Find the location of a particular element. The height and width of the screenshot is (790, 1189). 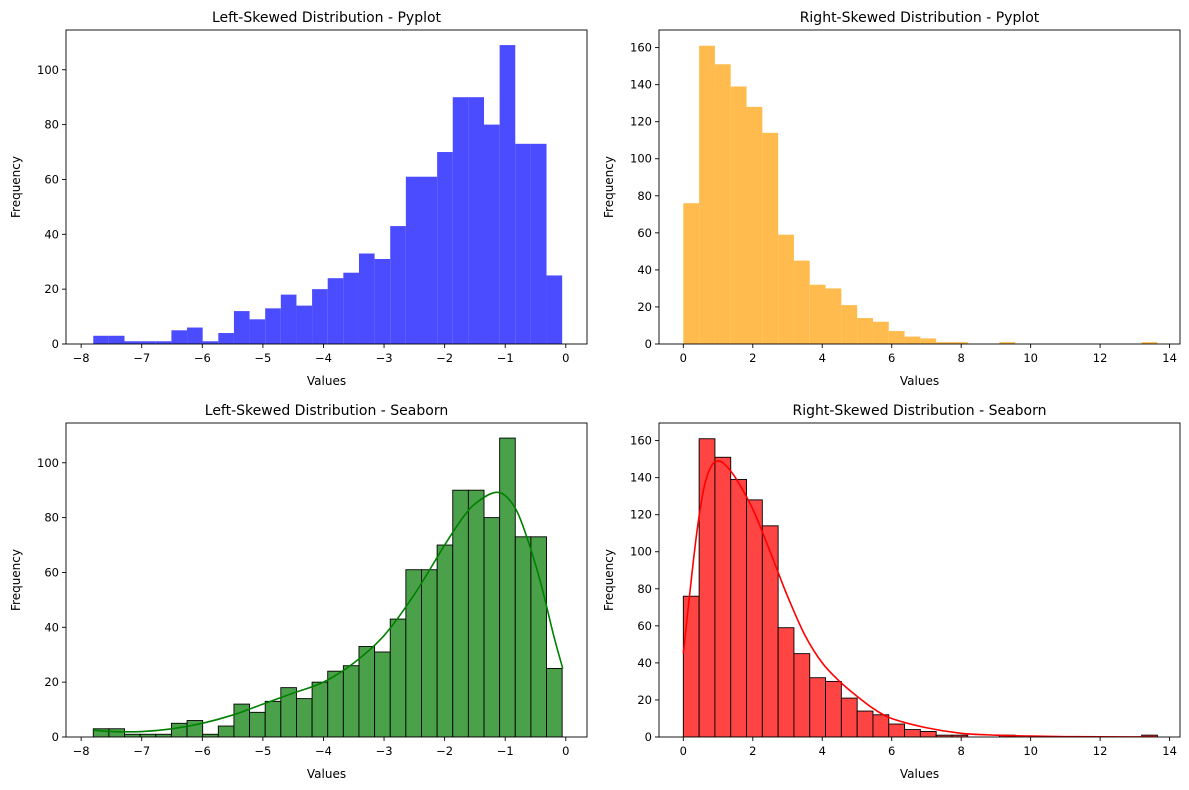

x-tick-label: 0 is located at coordinates (565, 358).